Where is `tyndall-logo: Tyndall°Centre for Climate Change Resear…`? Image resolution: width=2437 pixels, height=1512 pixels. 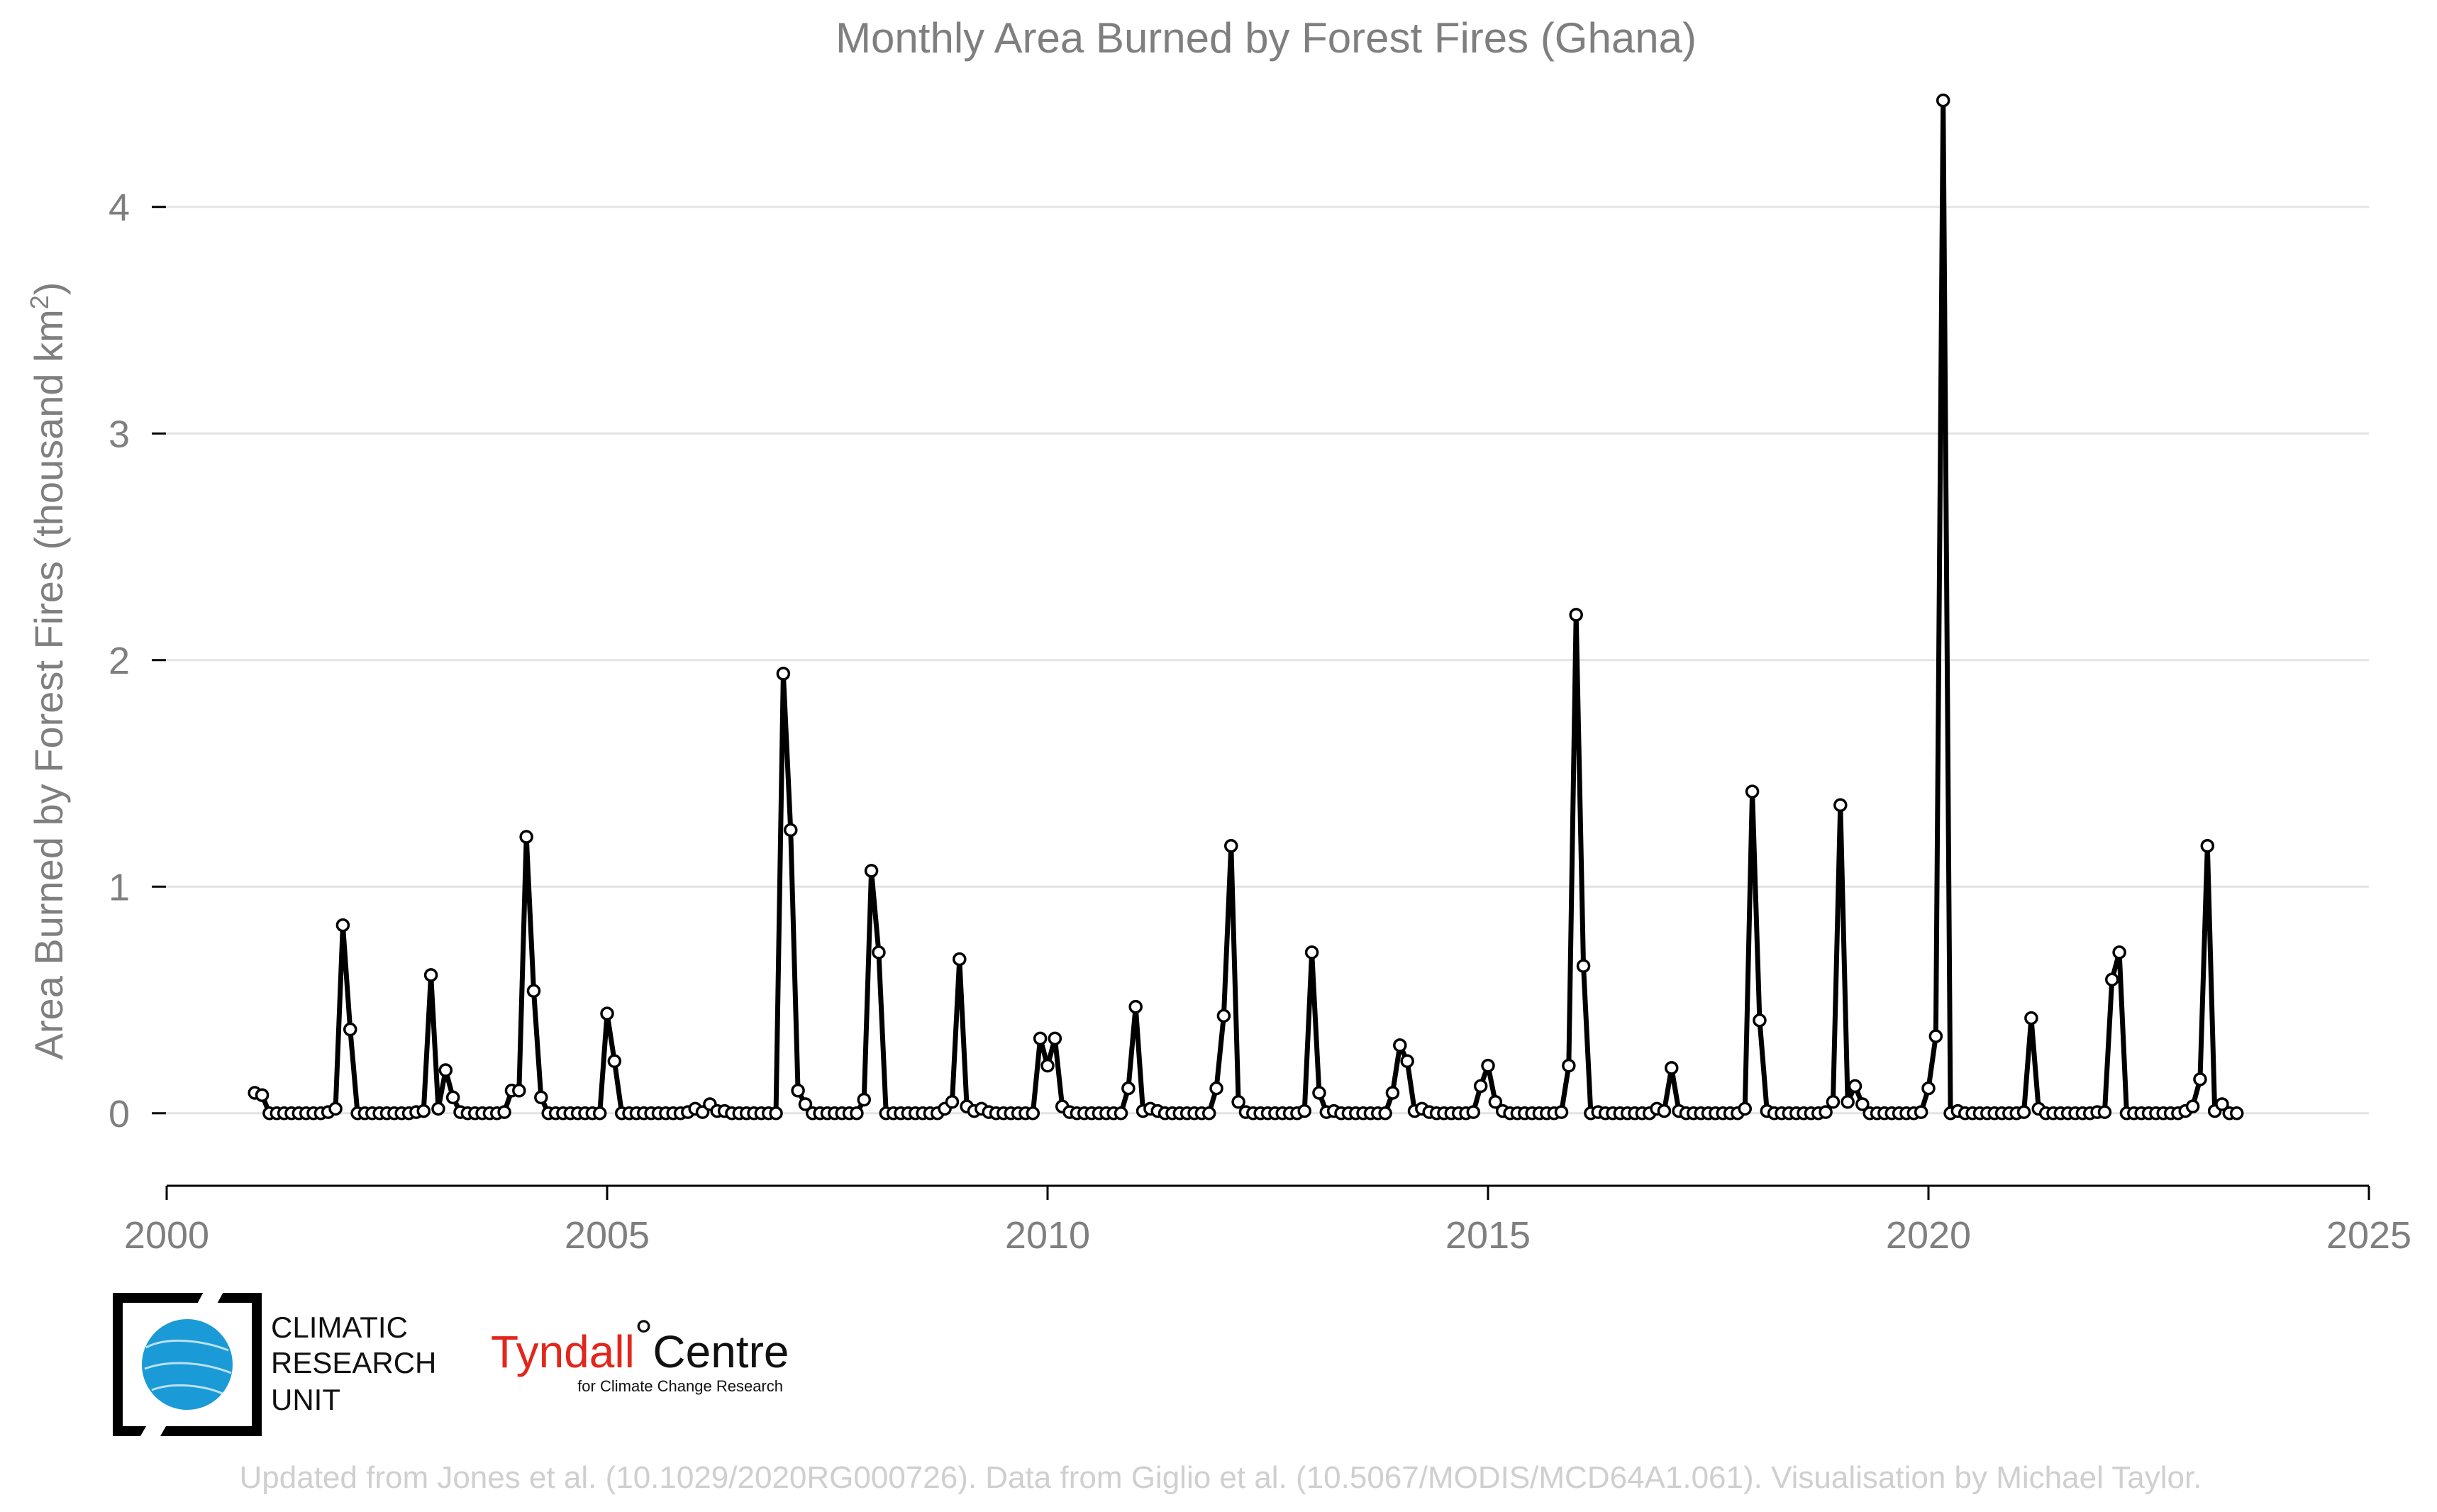
tyndall-logo: Tyndall°Centre for Climate Change Resear… is located at coordinates (640, 1353).